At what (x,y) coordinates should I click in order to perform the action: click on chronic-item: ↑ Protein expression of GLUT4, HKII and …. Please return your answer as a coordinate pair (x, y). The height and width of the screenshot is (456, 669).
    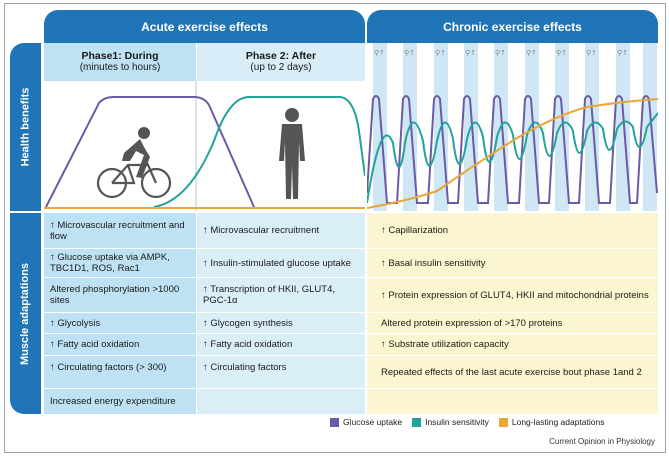
    Looking at the image, I should click on (515, 295).